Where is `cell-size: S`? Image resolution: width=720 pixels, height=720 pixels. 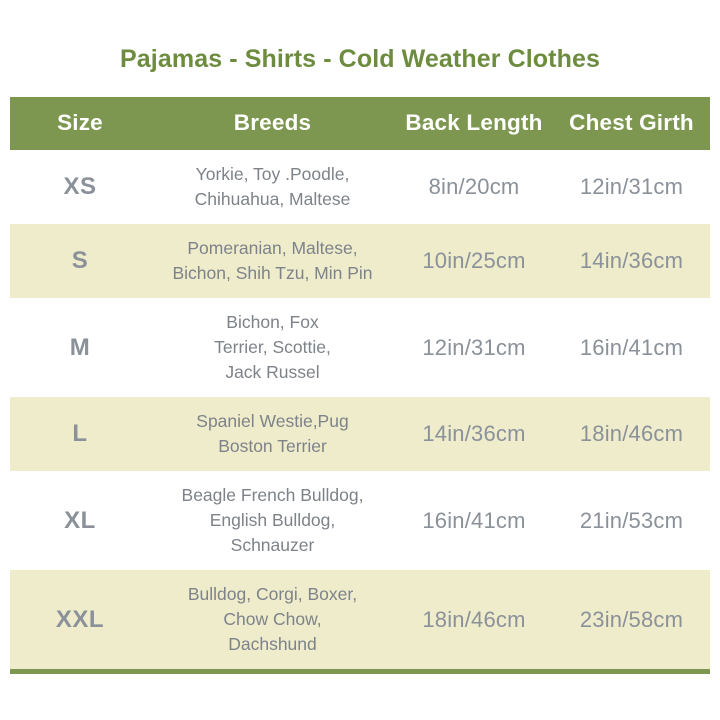 cell-size: S is located at coordinates (80, 260).